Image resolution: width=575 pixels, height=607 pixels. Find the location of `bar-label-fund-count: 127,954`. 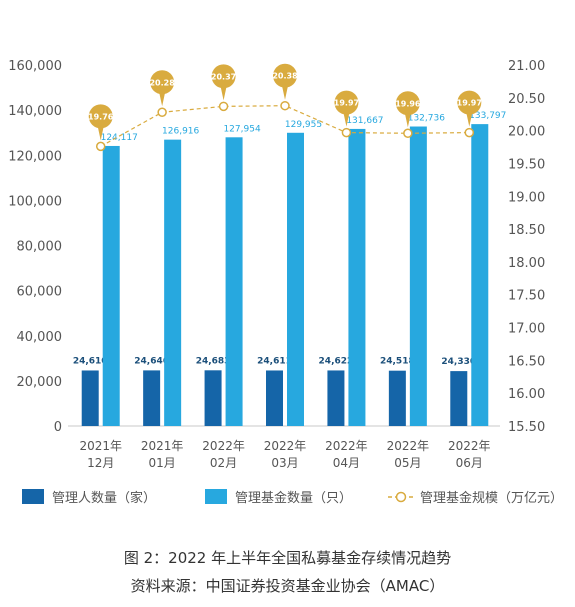

bar-label-fund-count: 127,954 is located at coordinates (241, 129).